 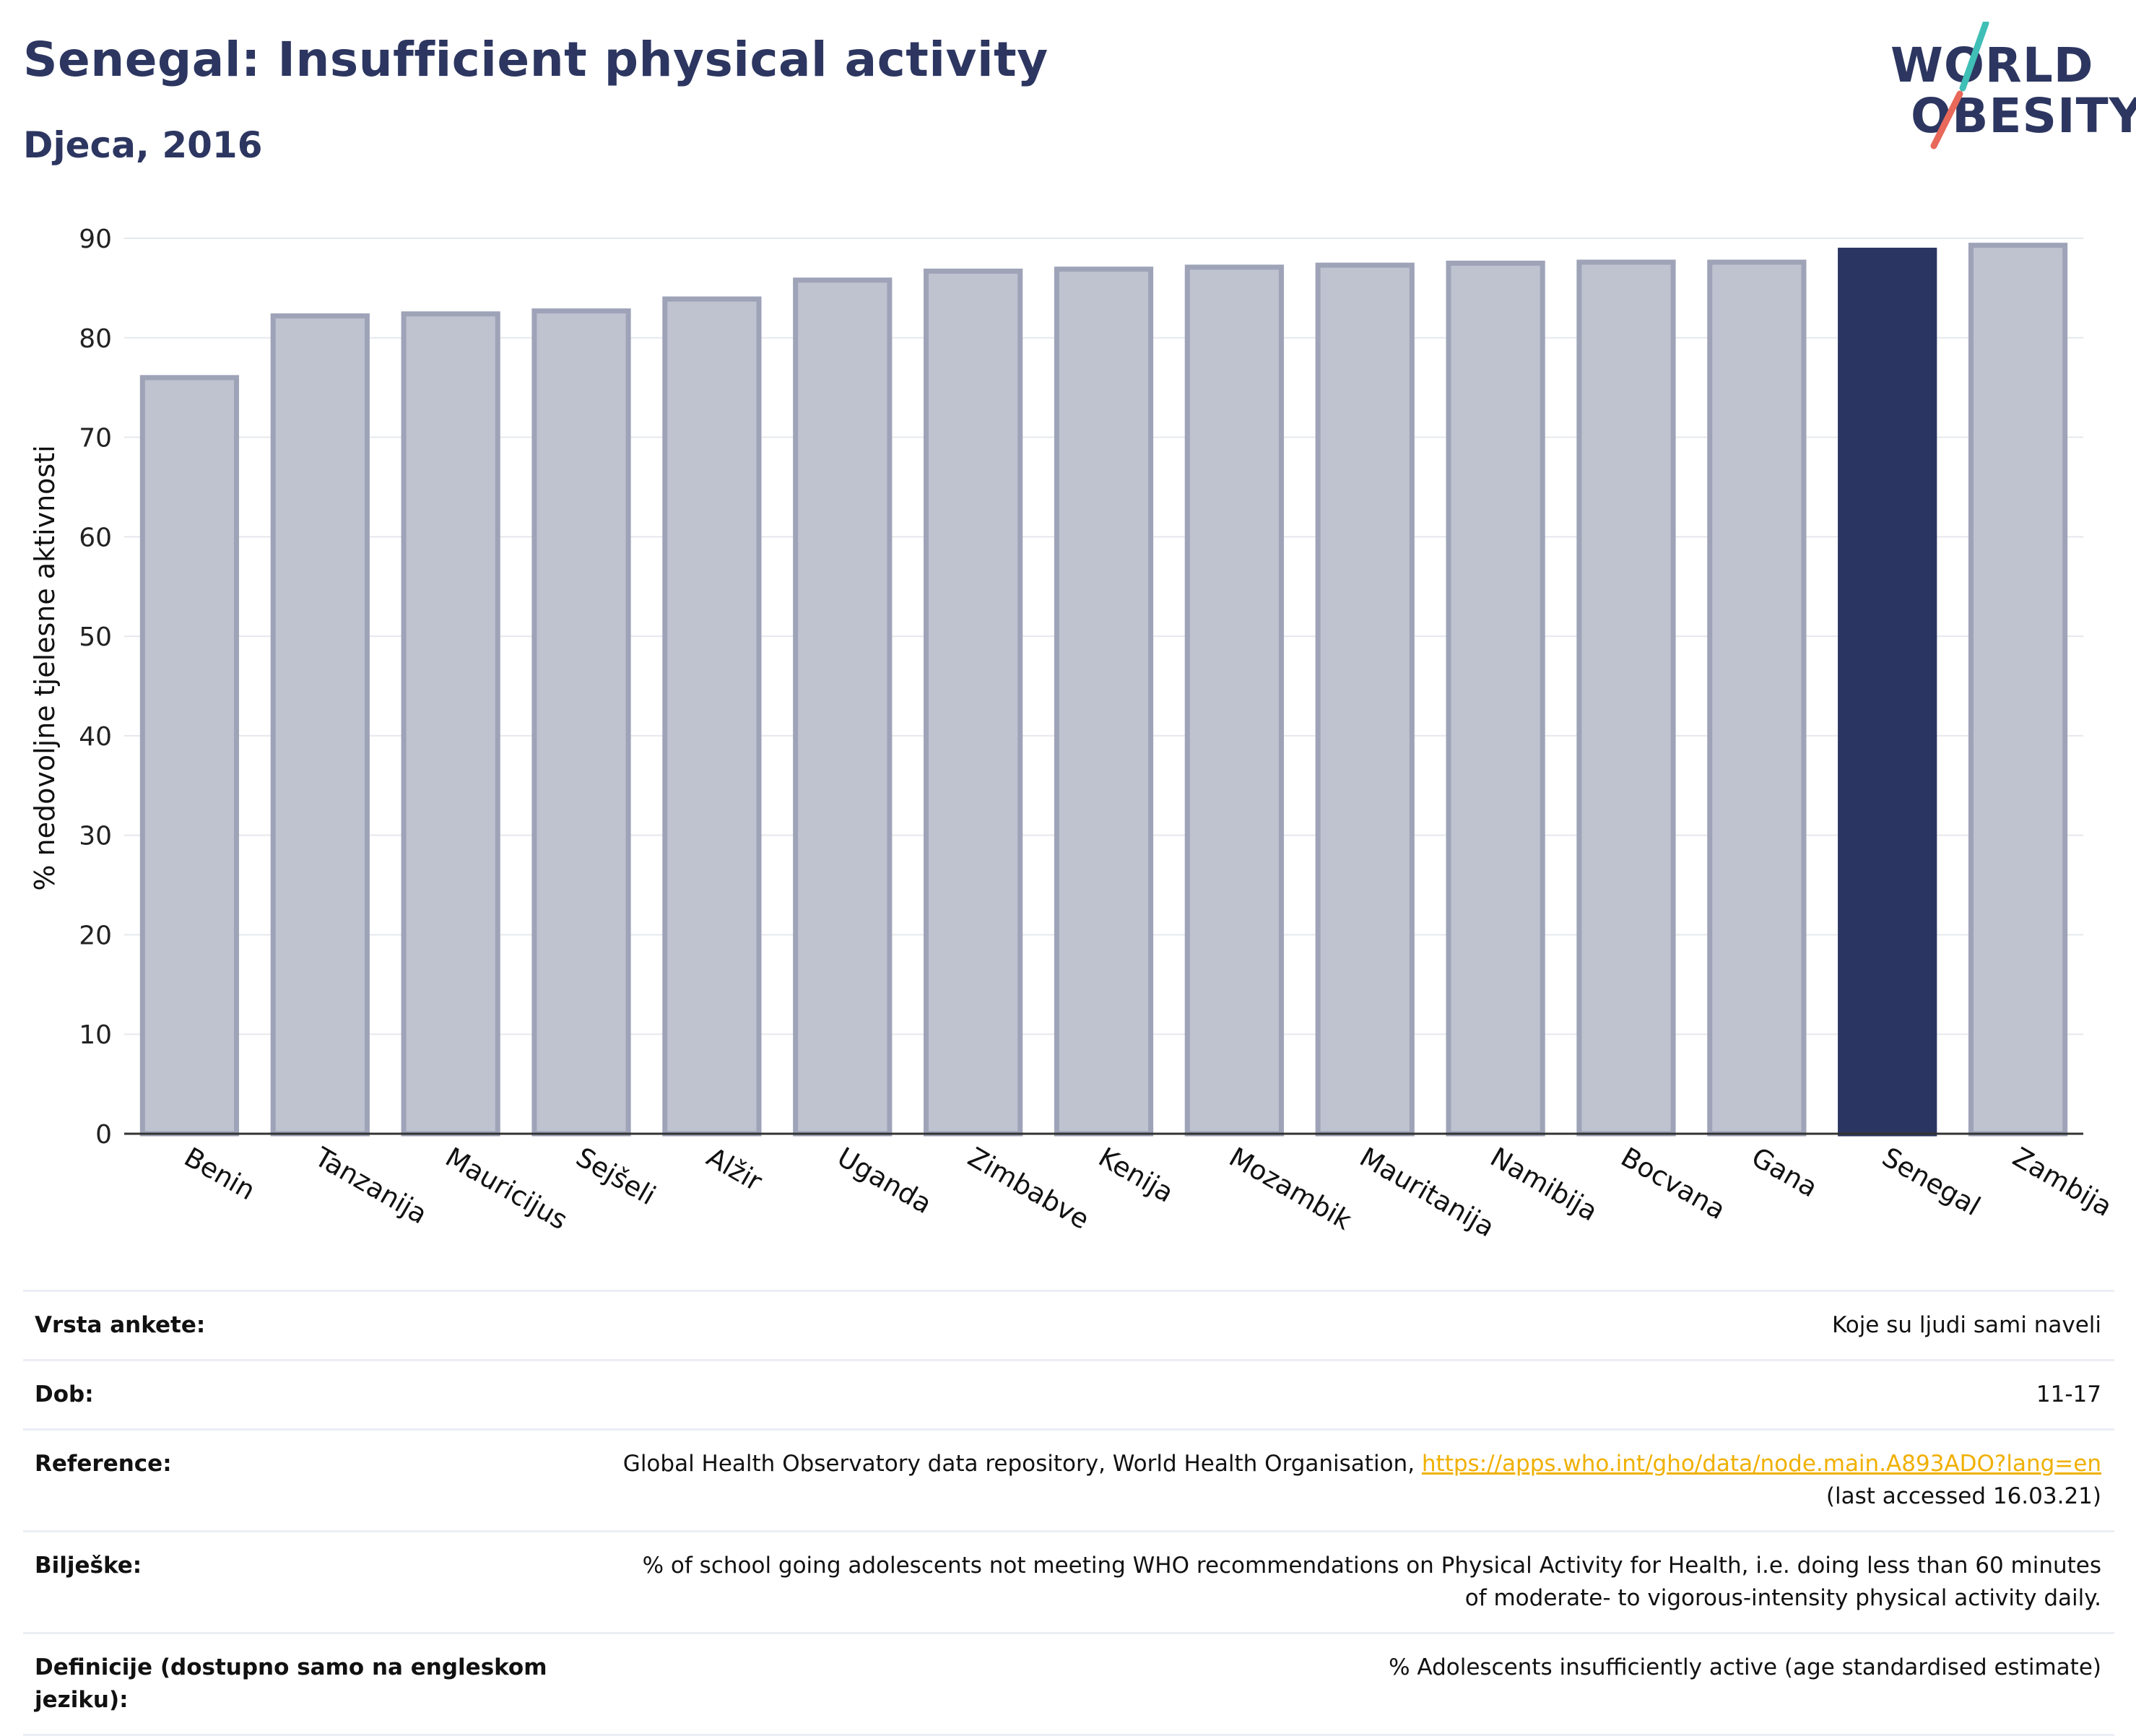 I want to click on logo-word-obesity: OBESITY, so click(x=2024, y=116).